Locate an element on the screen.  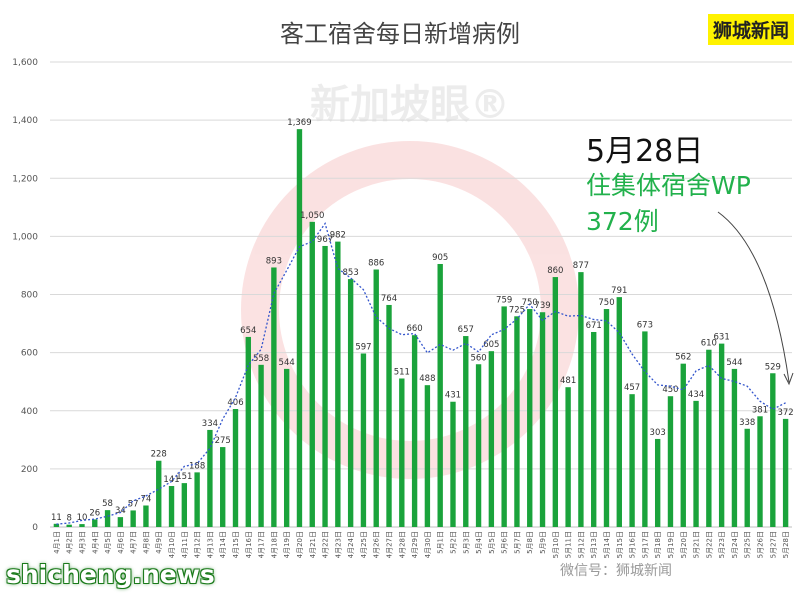
x-tick-label: 5月14日 is located at coordinates (607, 544).